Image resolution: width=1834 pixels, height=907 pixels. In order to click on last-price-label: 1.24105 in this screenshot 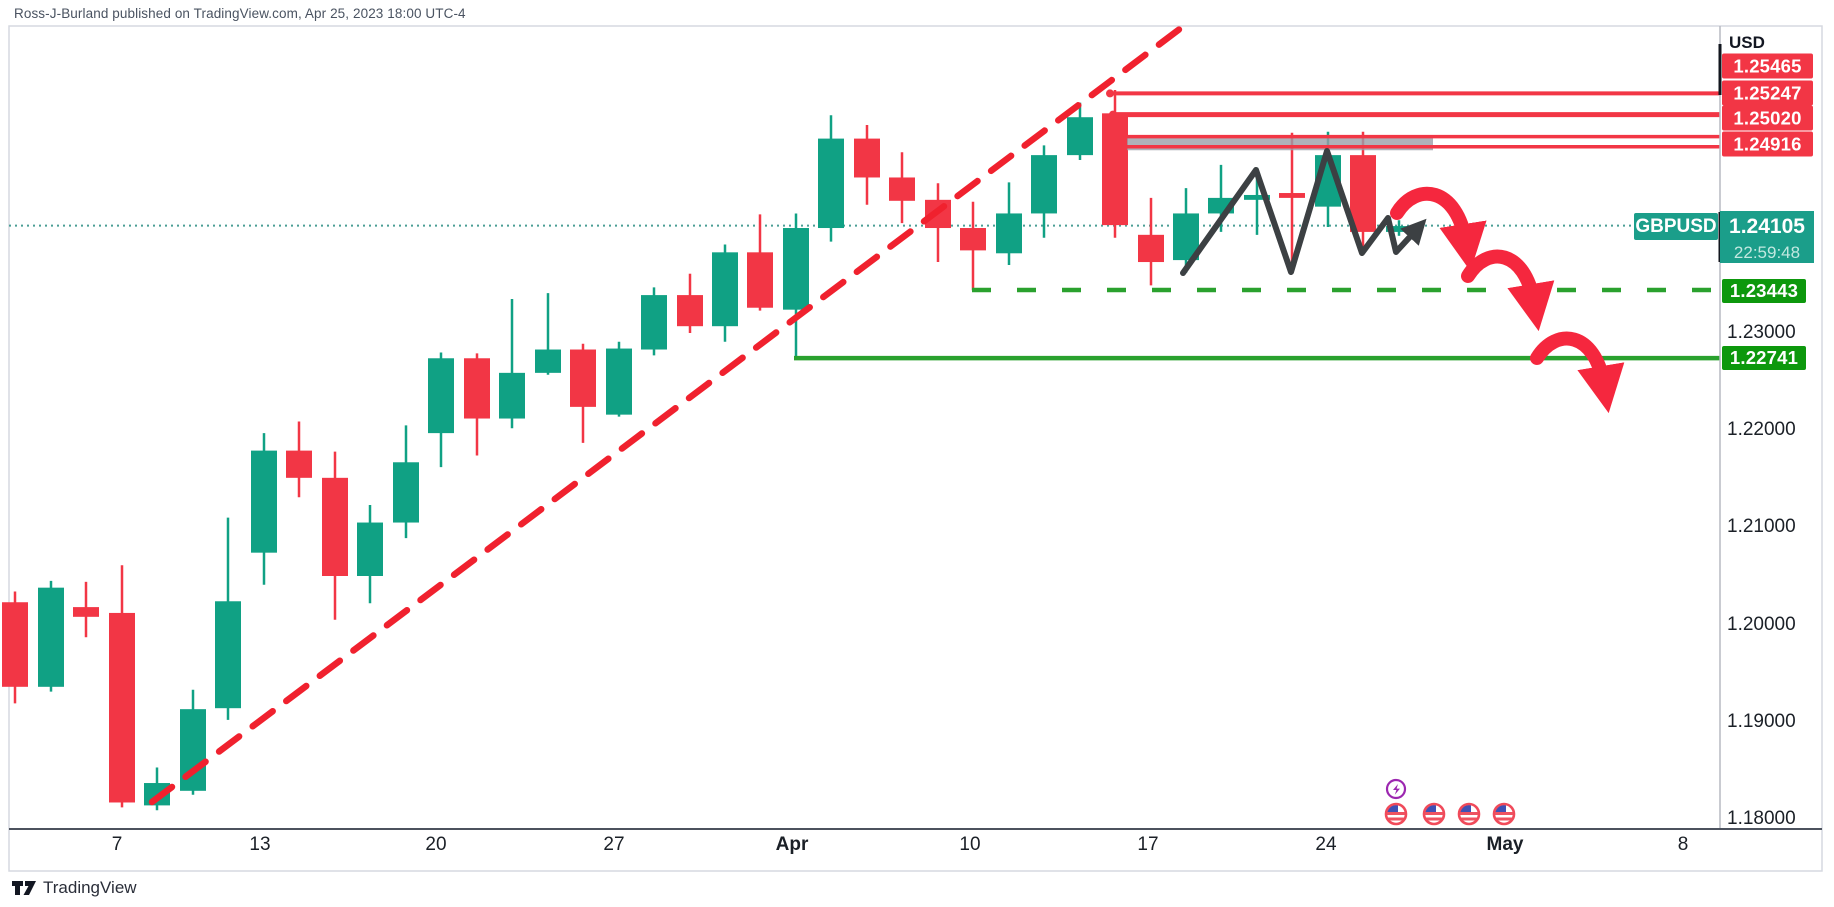, I will do `click(1767, 226)`.